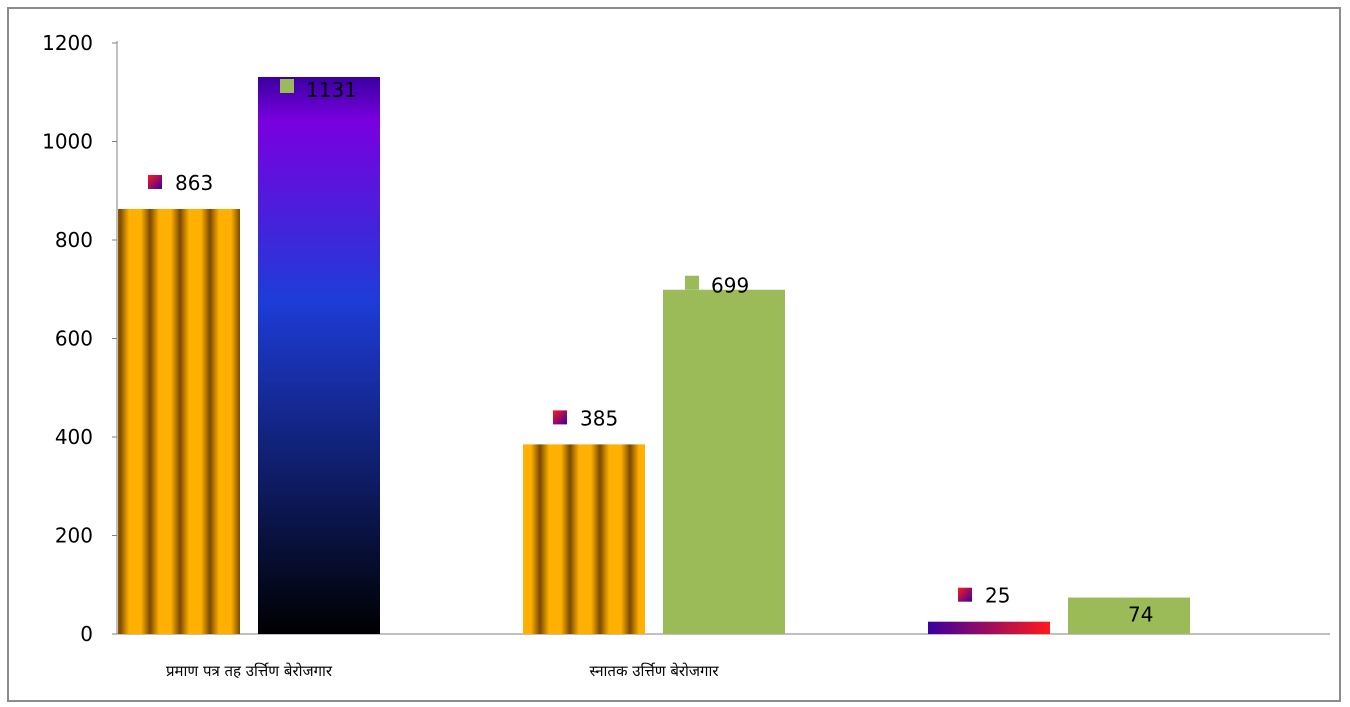 Image resolution: width=1350 pixels, height=707 pixels. I want to click on y-tick-label: 200, so click(74, 536).